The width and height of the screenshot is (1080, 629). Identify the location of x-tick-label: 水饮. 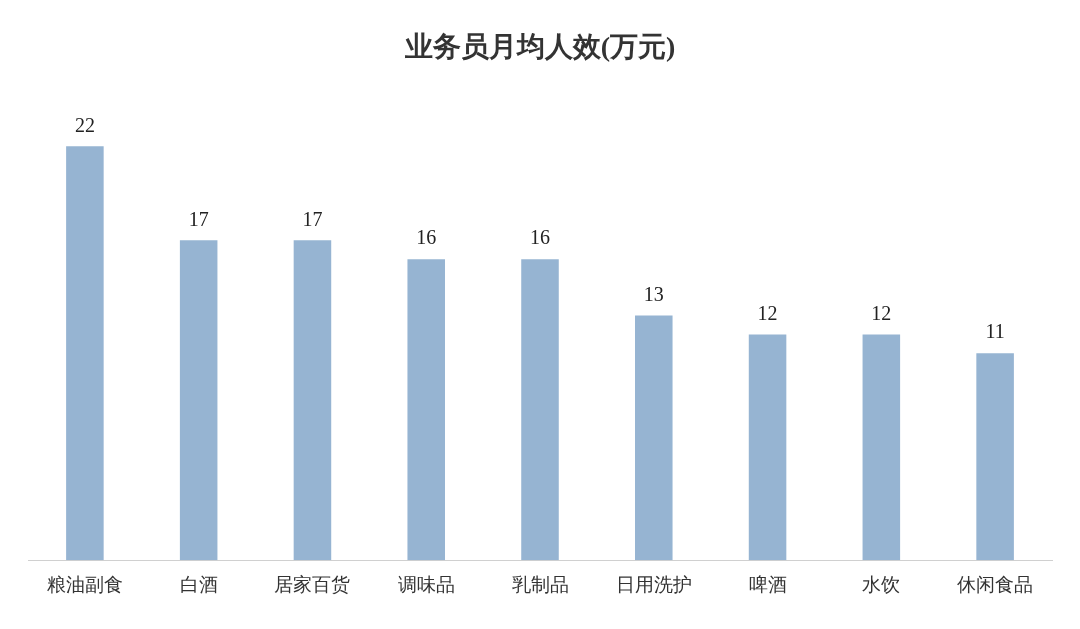
(881, 584).